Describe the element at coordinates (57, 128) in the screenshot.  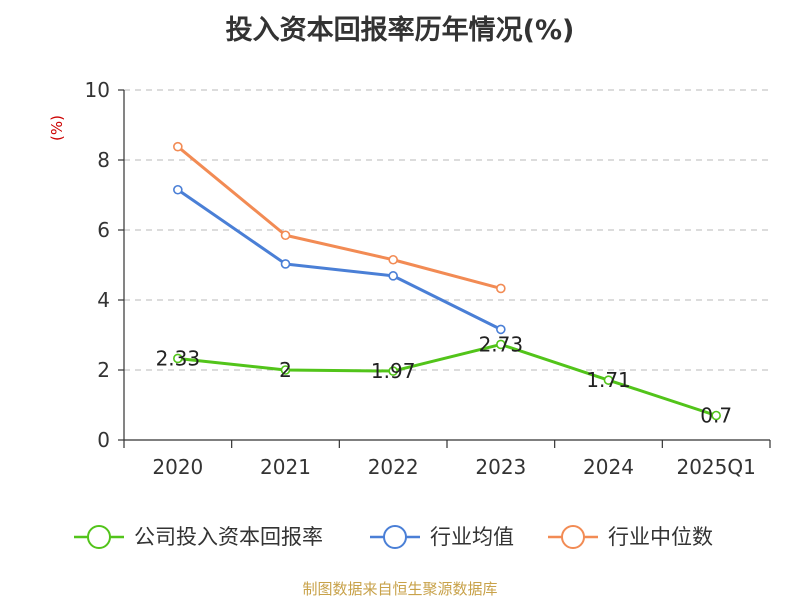
I see `y-axis-unit-label: (%)` at that location.